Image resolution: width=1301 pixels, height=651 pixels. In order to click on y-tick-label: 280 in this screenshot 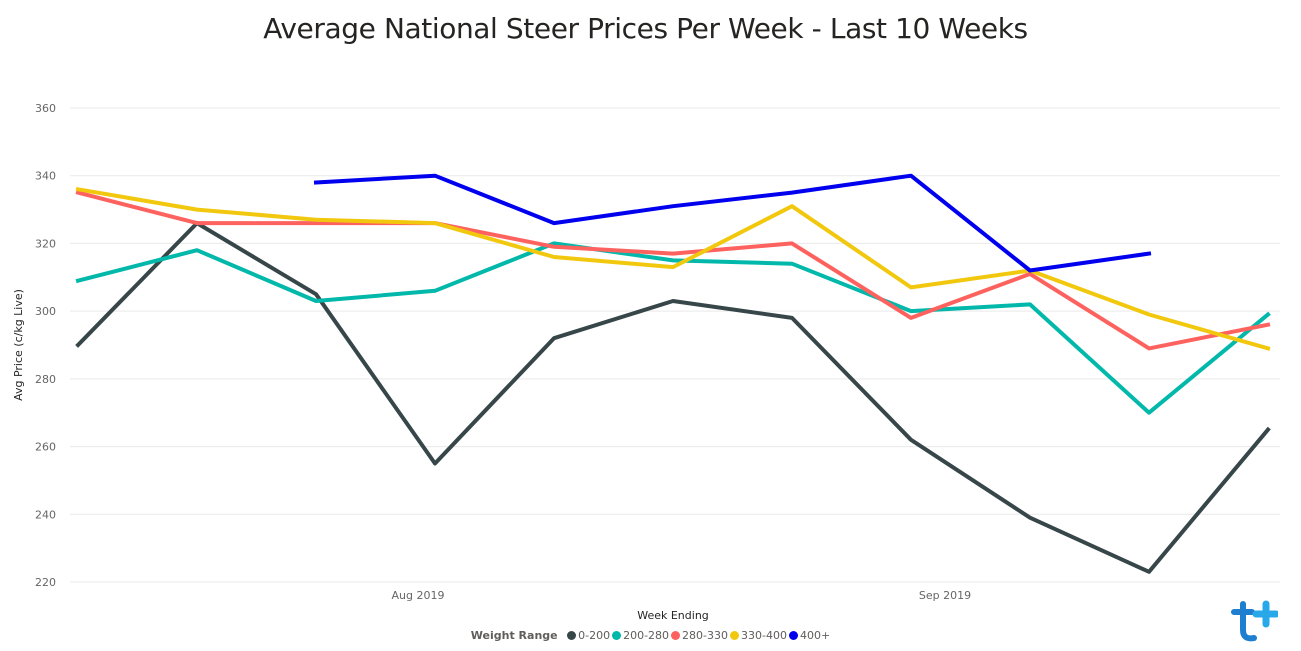, I will do `click(45, 379)`.